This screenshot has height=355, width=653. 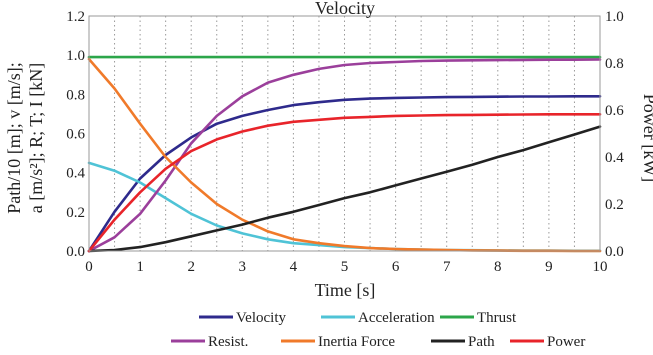 I want to click on legend-label: Resist., so click(x=228, y=342).